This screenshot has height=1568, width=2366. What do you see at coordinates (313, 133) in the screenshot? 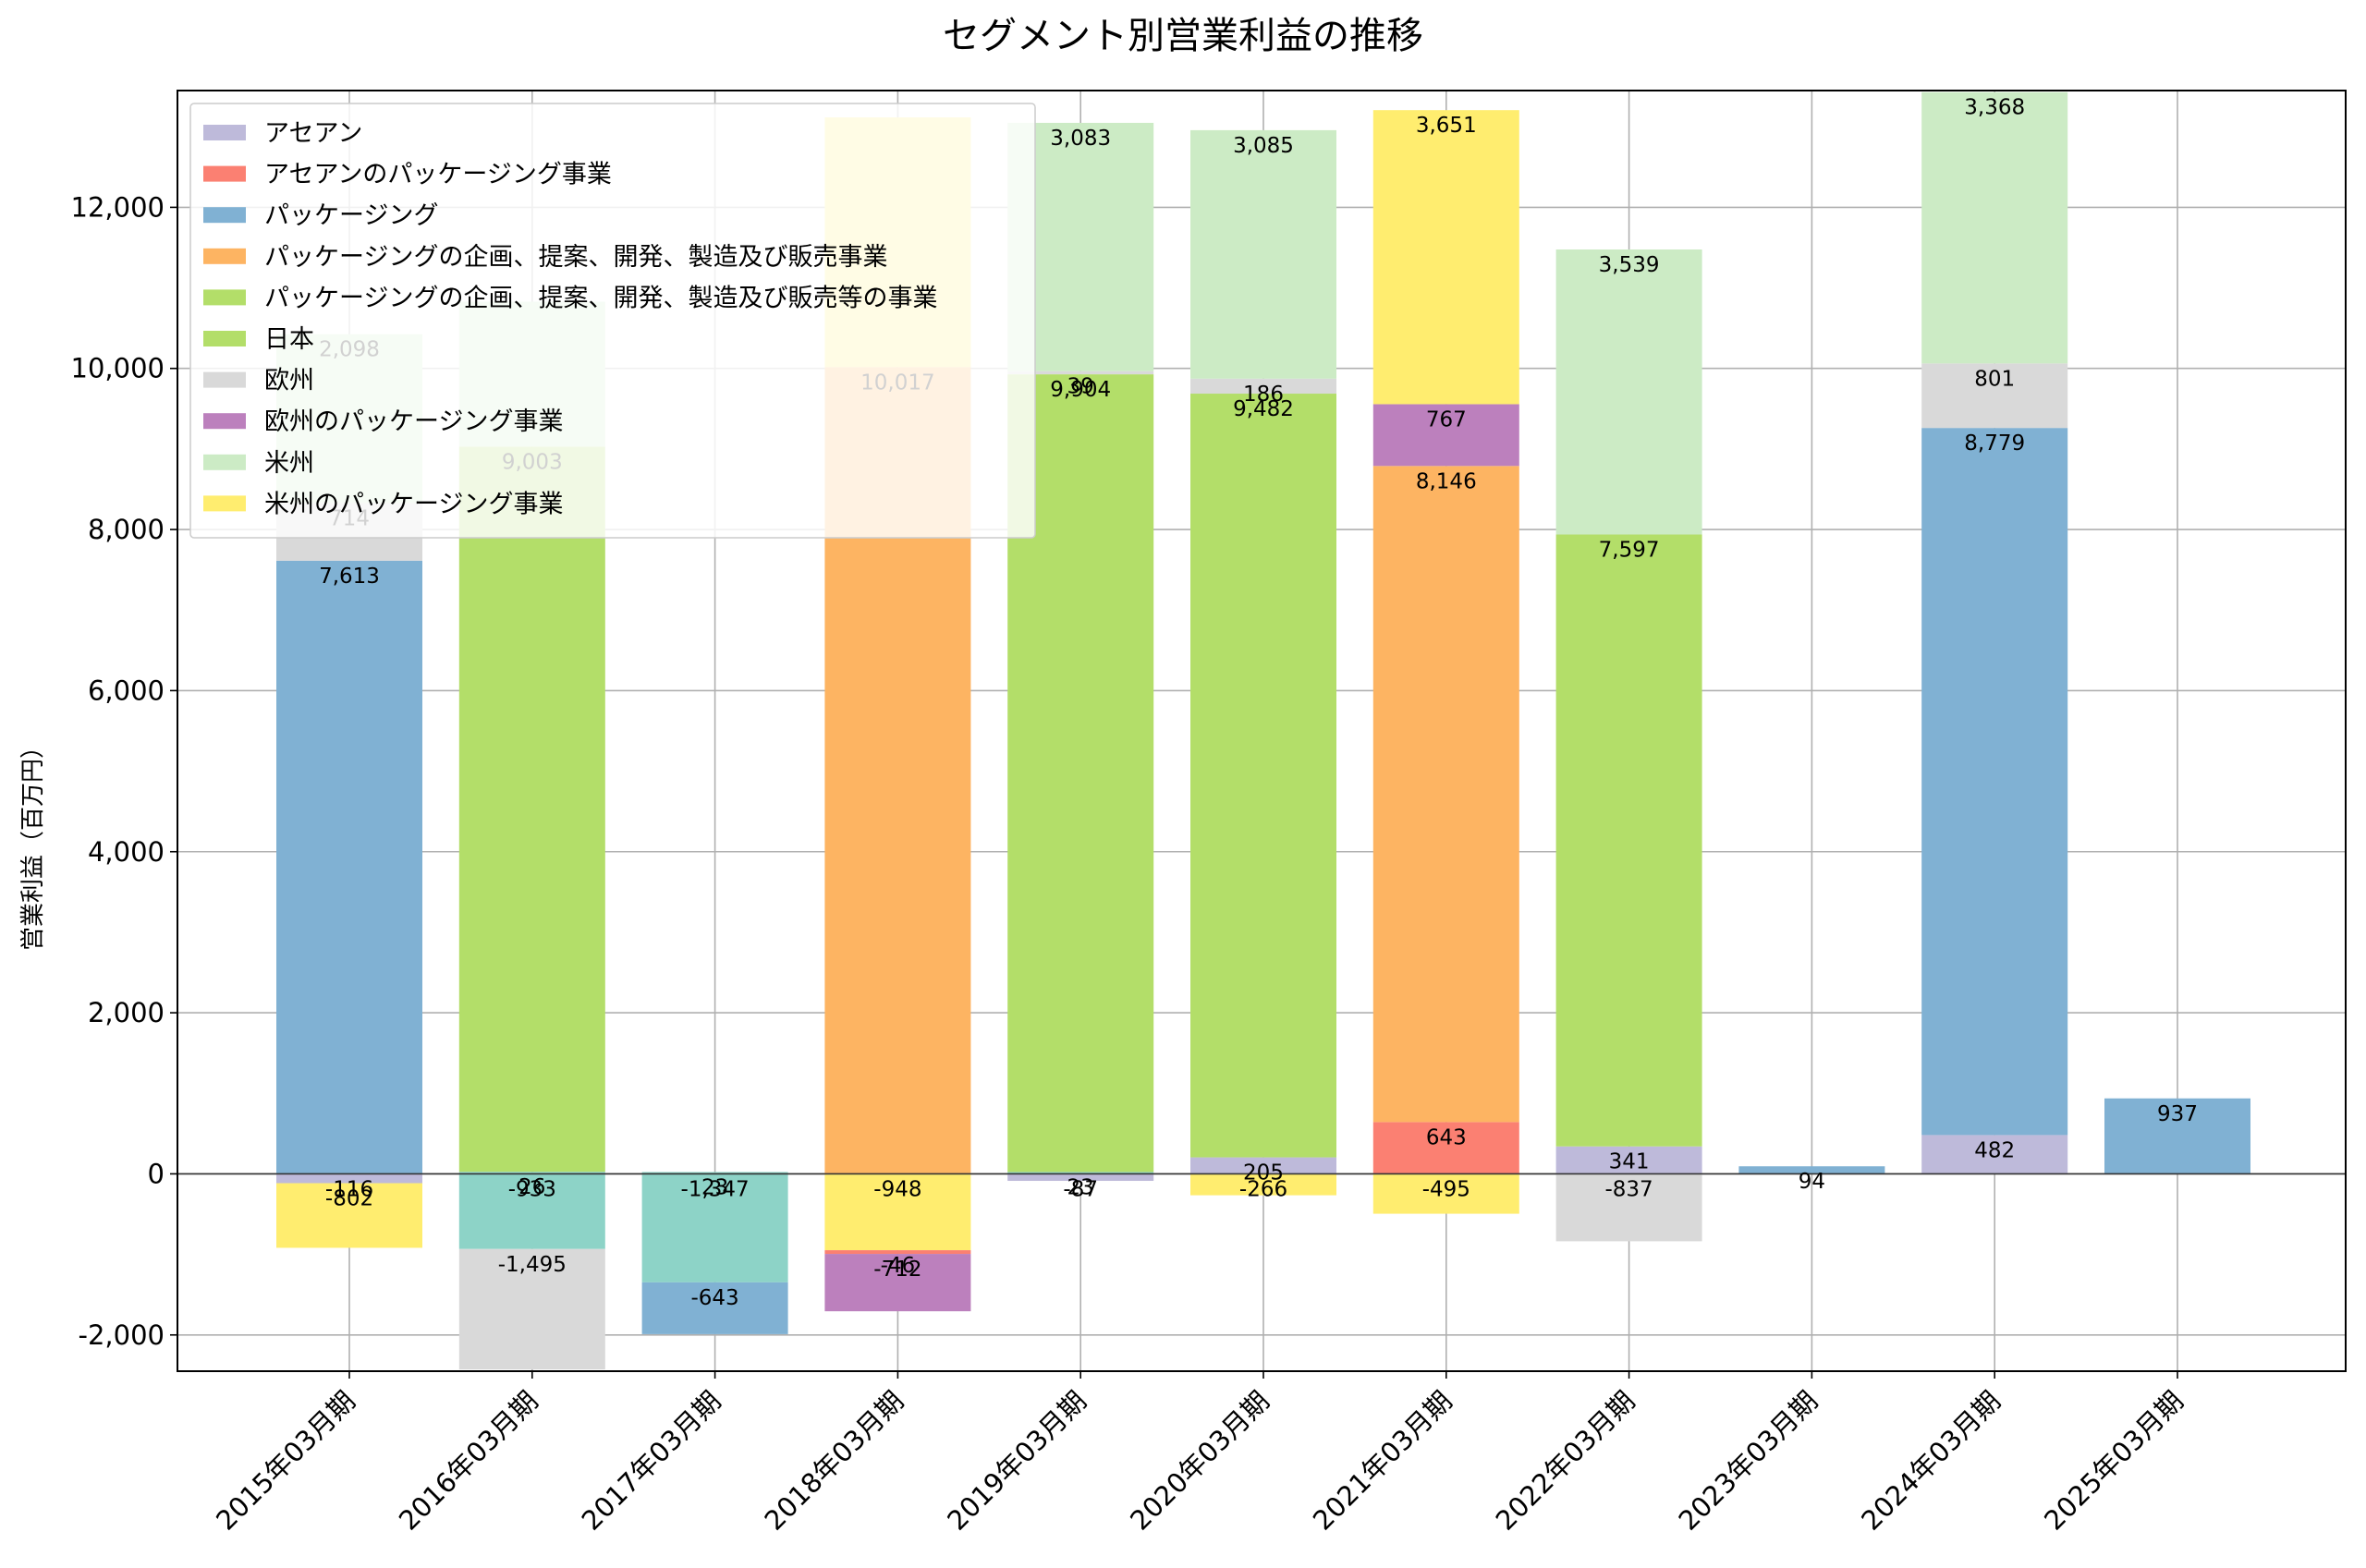
I see `legend-entry: アセアン` at bounding box center [313, 133].